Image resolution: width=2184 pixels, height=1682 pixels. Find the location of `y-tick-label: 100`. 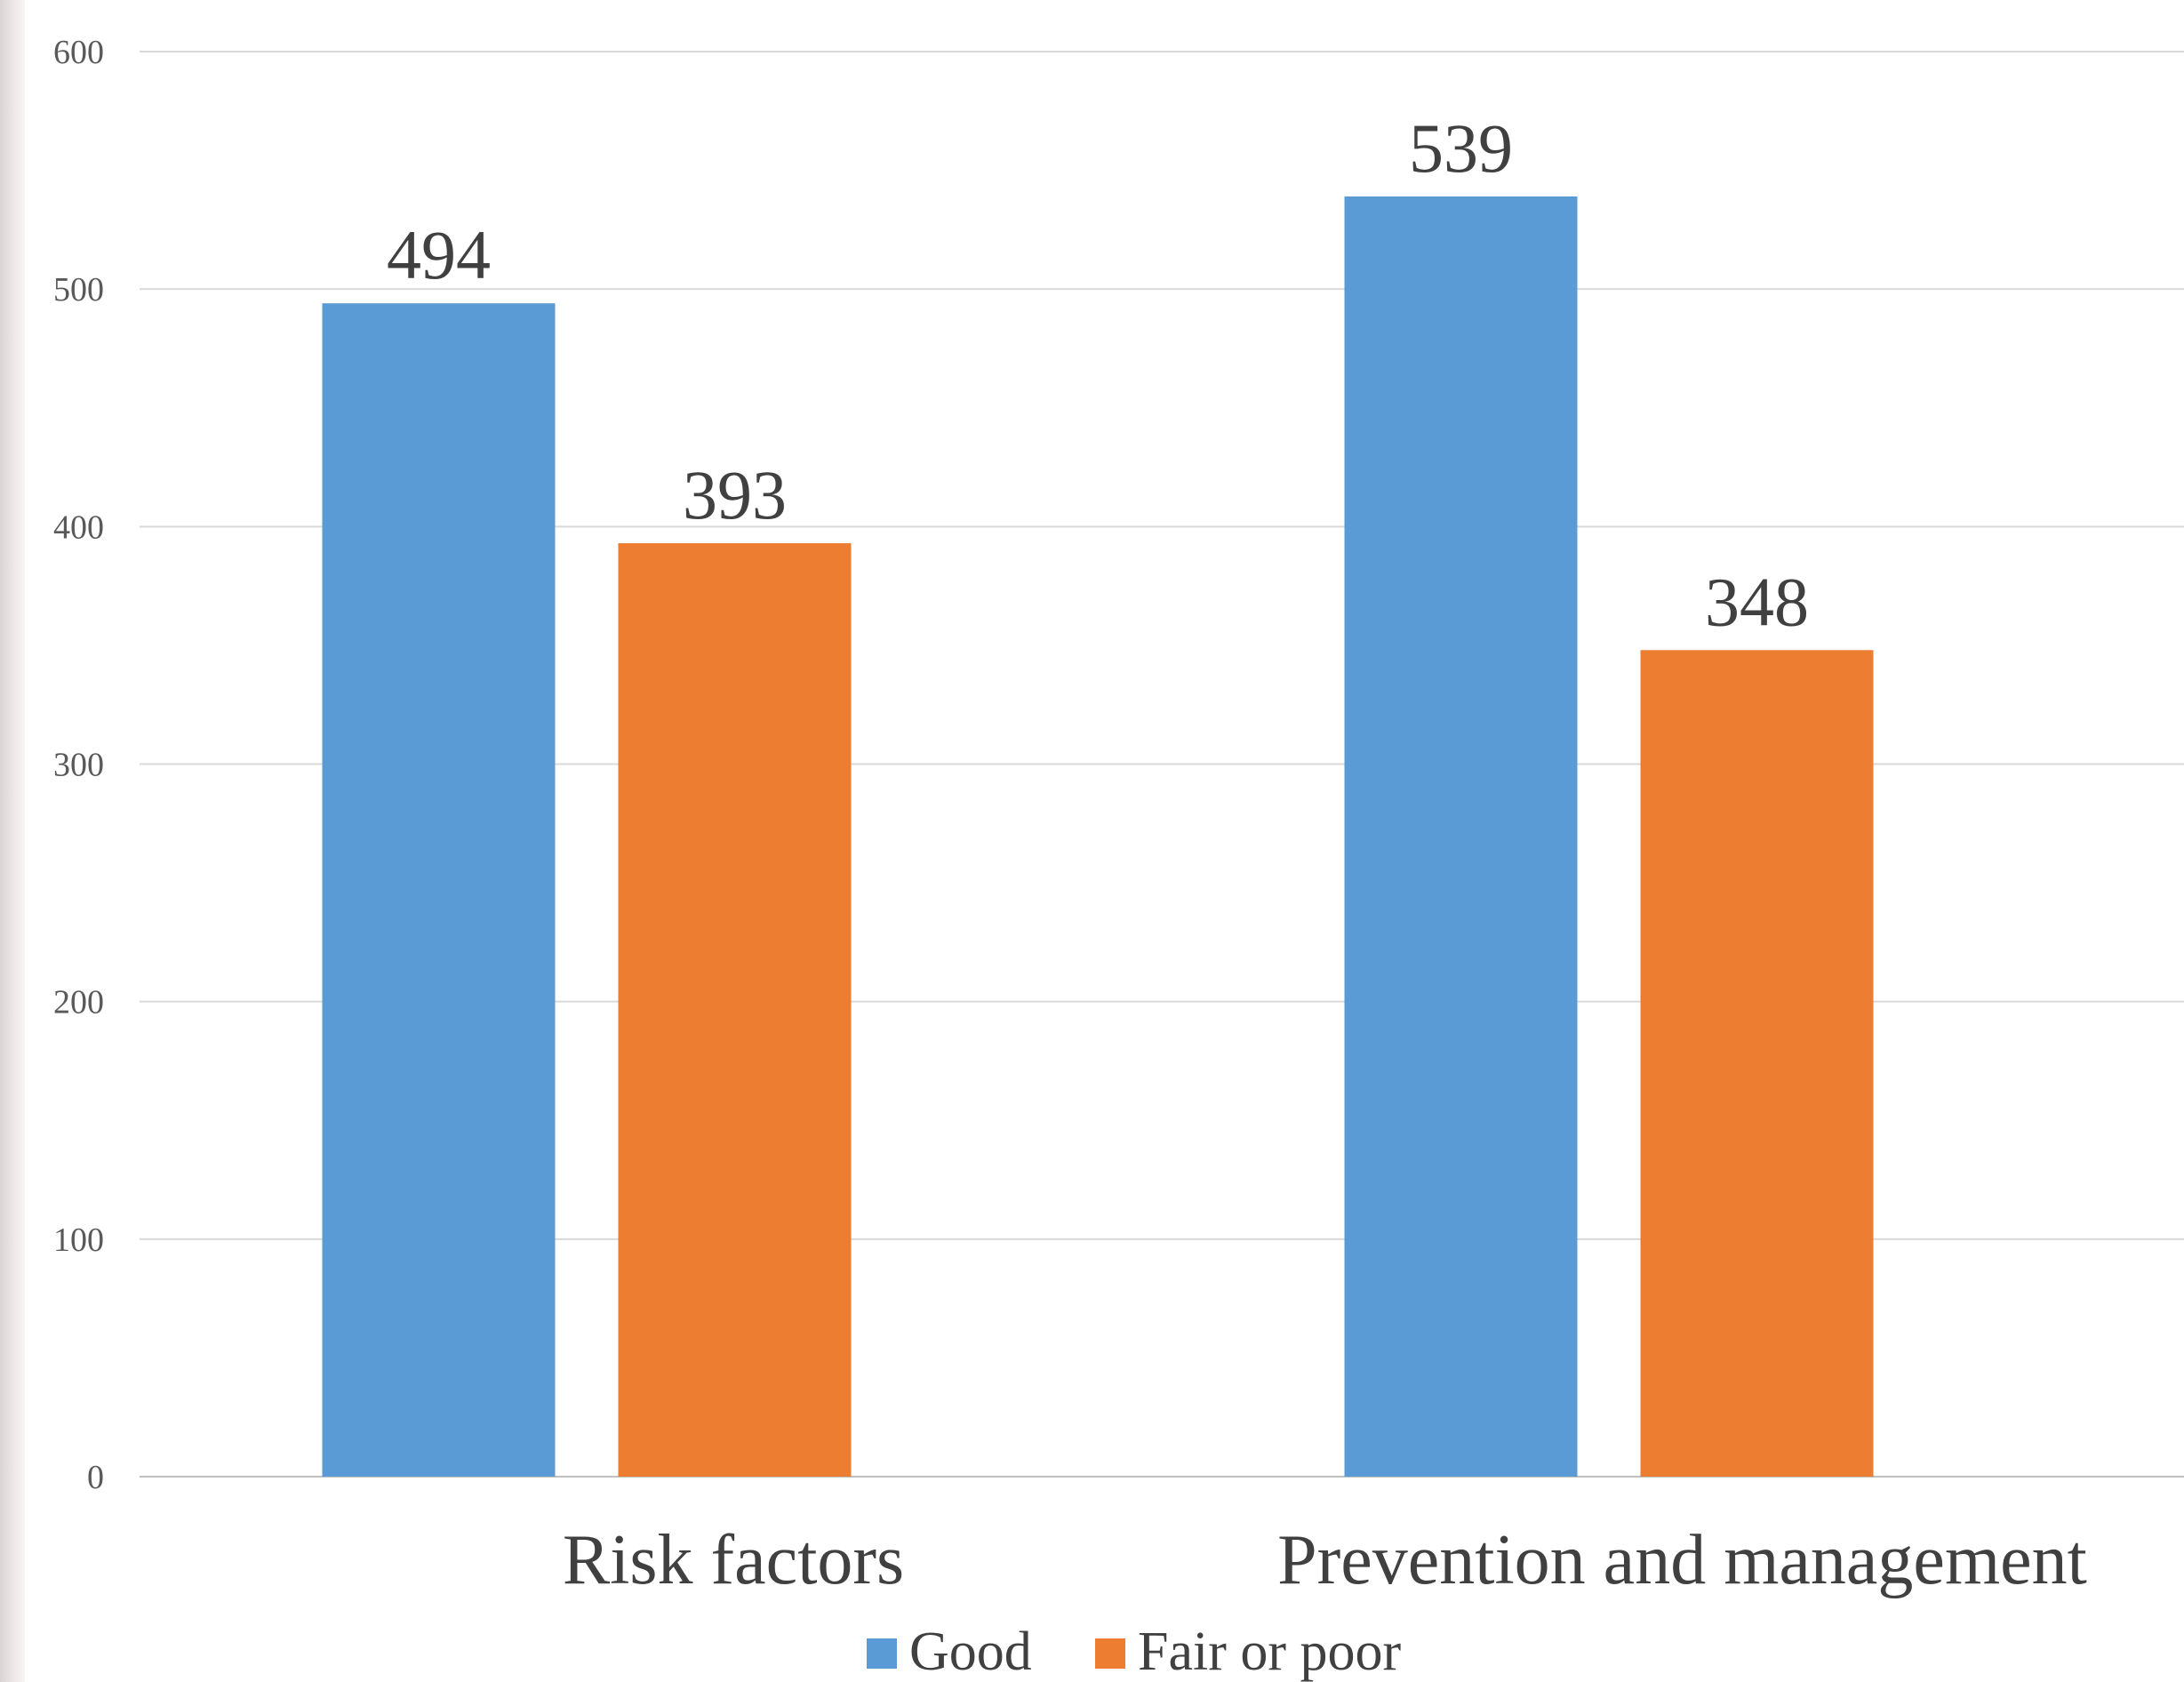

y-tick-label: 100 is located at coordinates (78, 1240).